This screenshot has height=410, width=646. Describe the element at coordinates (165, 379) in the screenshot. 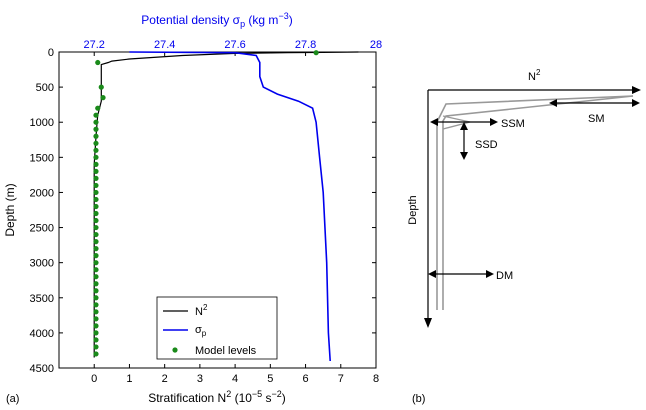

I see `bottom-tick-label: 2` at that location.